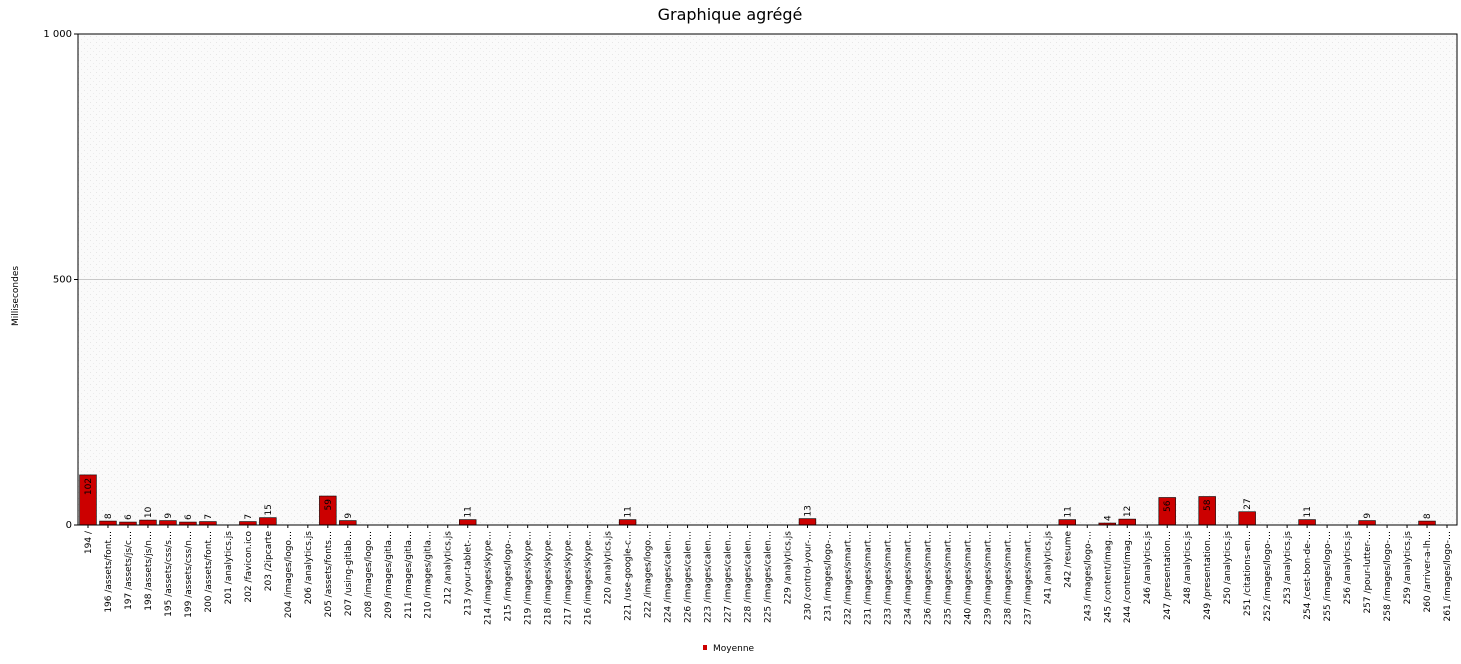 This screenshot has width=1461, height=664. What do you see at coordinates (1348, 568) in the screenshot?
I see `category-label-63: 256 /analytics.js` at bounding box center [1348, 568].